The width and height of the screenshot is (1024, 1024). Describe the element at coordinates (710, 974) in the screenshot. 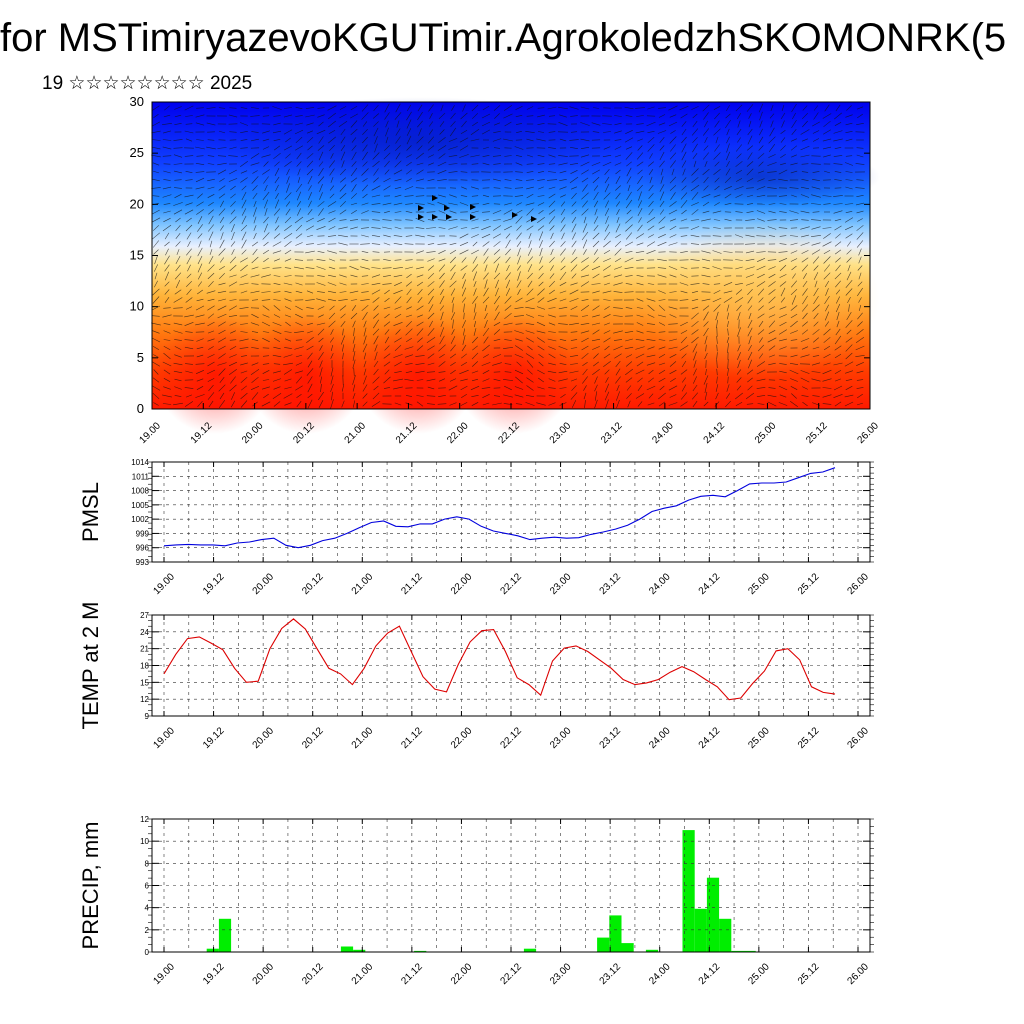

I see `x-tick-label: 24.12` at that location.